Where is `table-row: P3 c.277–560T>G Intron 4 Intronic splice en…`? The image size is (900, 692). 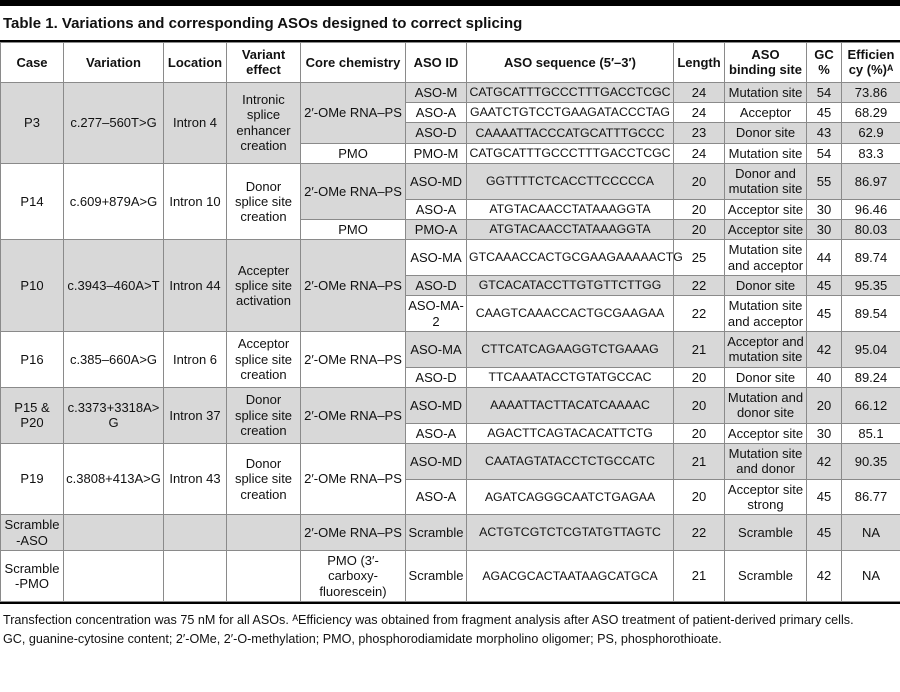
table-row: P3 c.277–560T>G Intron 4 Intronic splice en… is located at coordinates (450, 122).